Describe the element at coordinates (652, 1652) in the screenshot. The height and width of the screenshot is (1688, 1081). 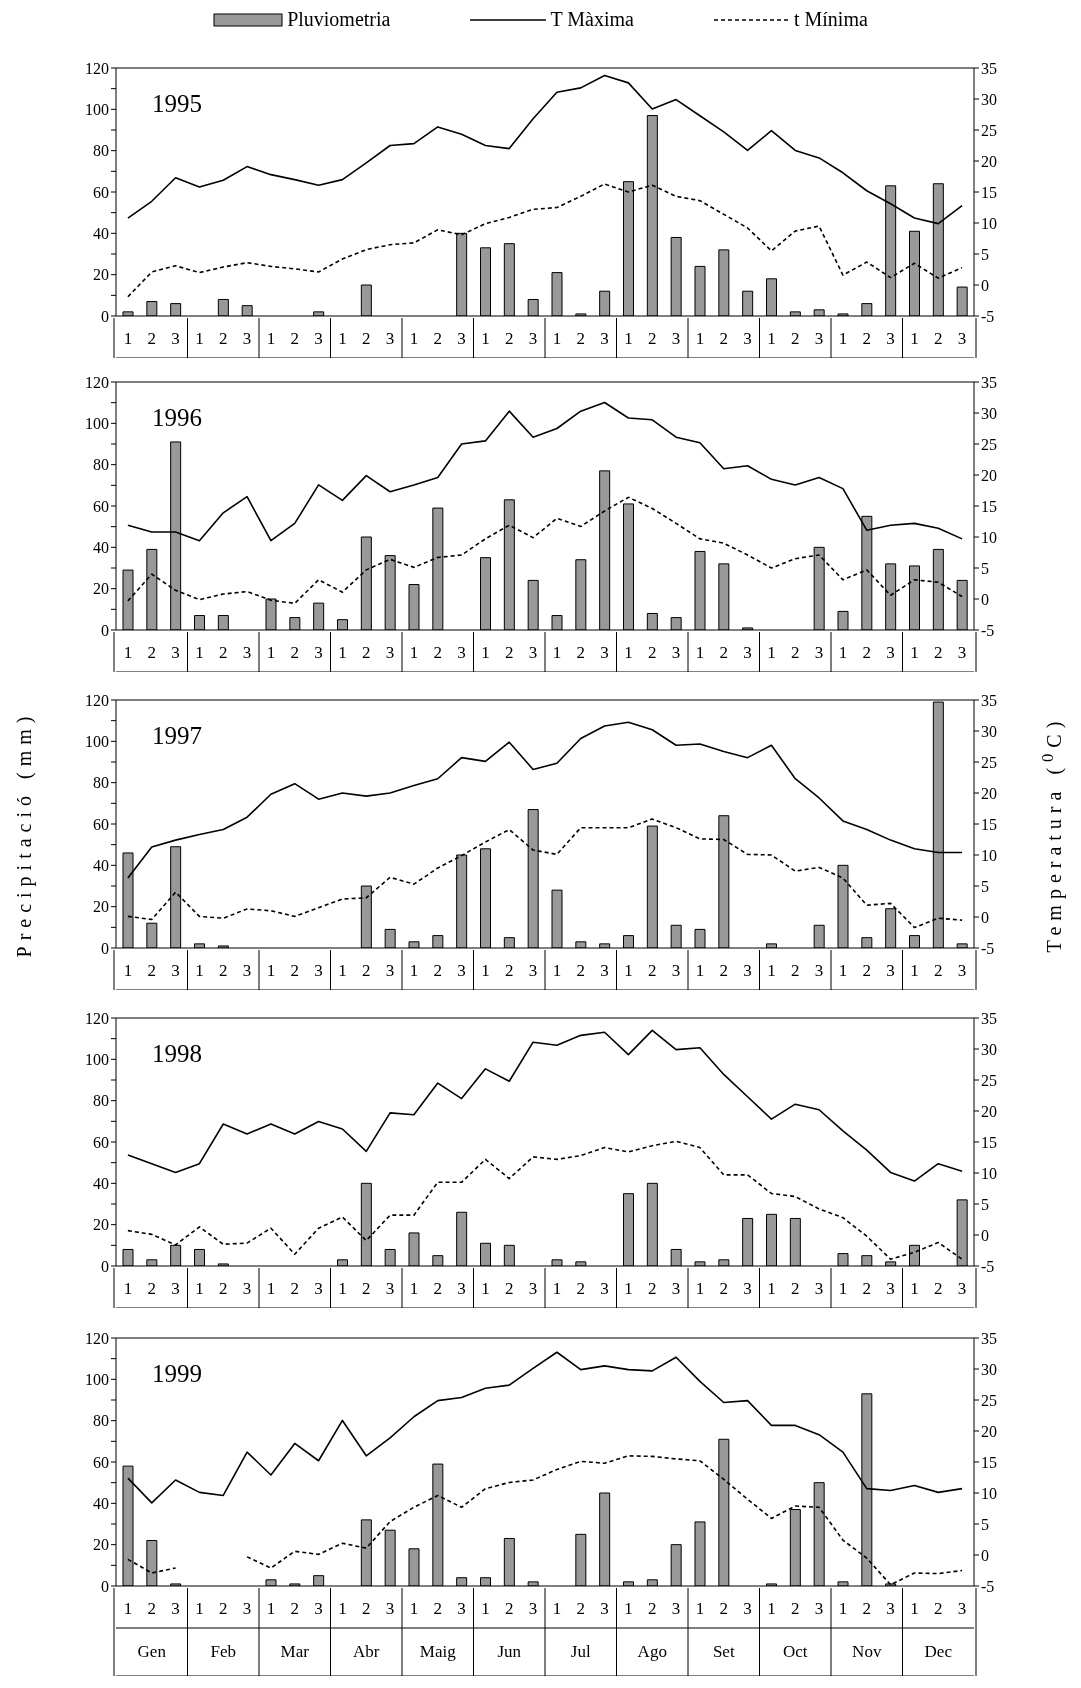
I see `text: Ago` at that location.